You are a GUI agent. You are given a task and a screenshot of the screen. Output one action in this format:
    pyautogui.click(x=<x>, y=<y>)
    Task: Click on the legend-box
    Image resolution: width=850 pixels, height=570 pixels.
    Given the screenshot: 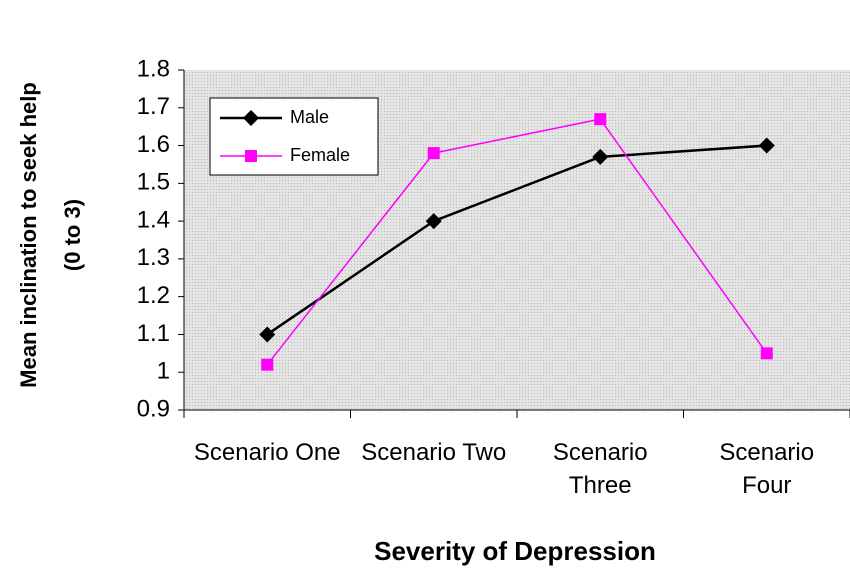 What is the action you would take?
    pyautogui.click(x=294, y=136)
    